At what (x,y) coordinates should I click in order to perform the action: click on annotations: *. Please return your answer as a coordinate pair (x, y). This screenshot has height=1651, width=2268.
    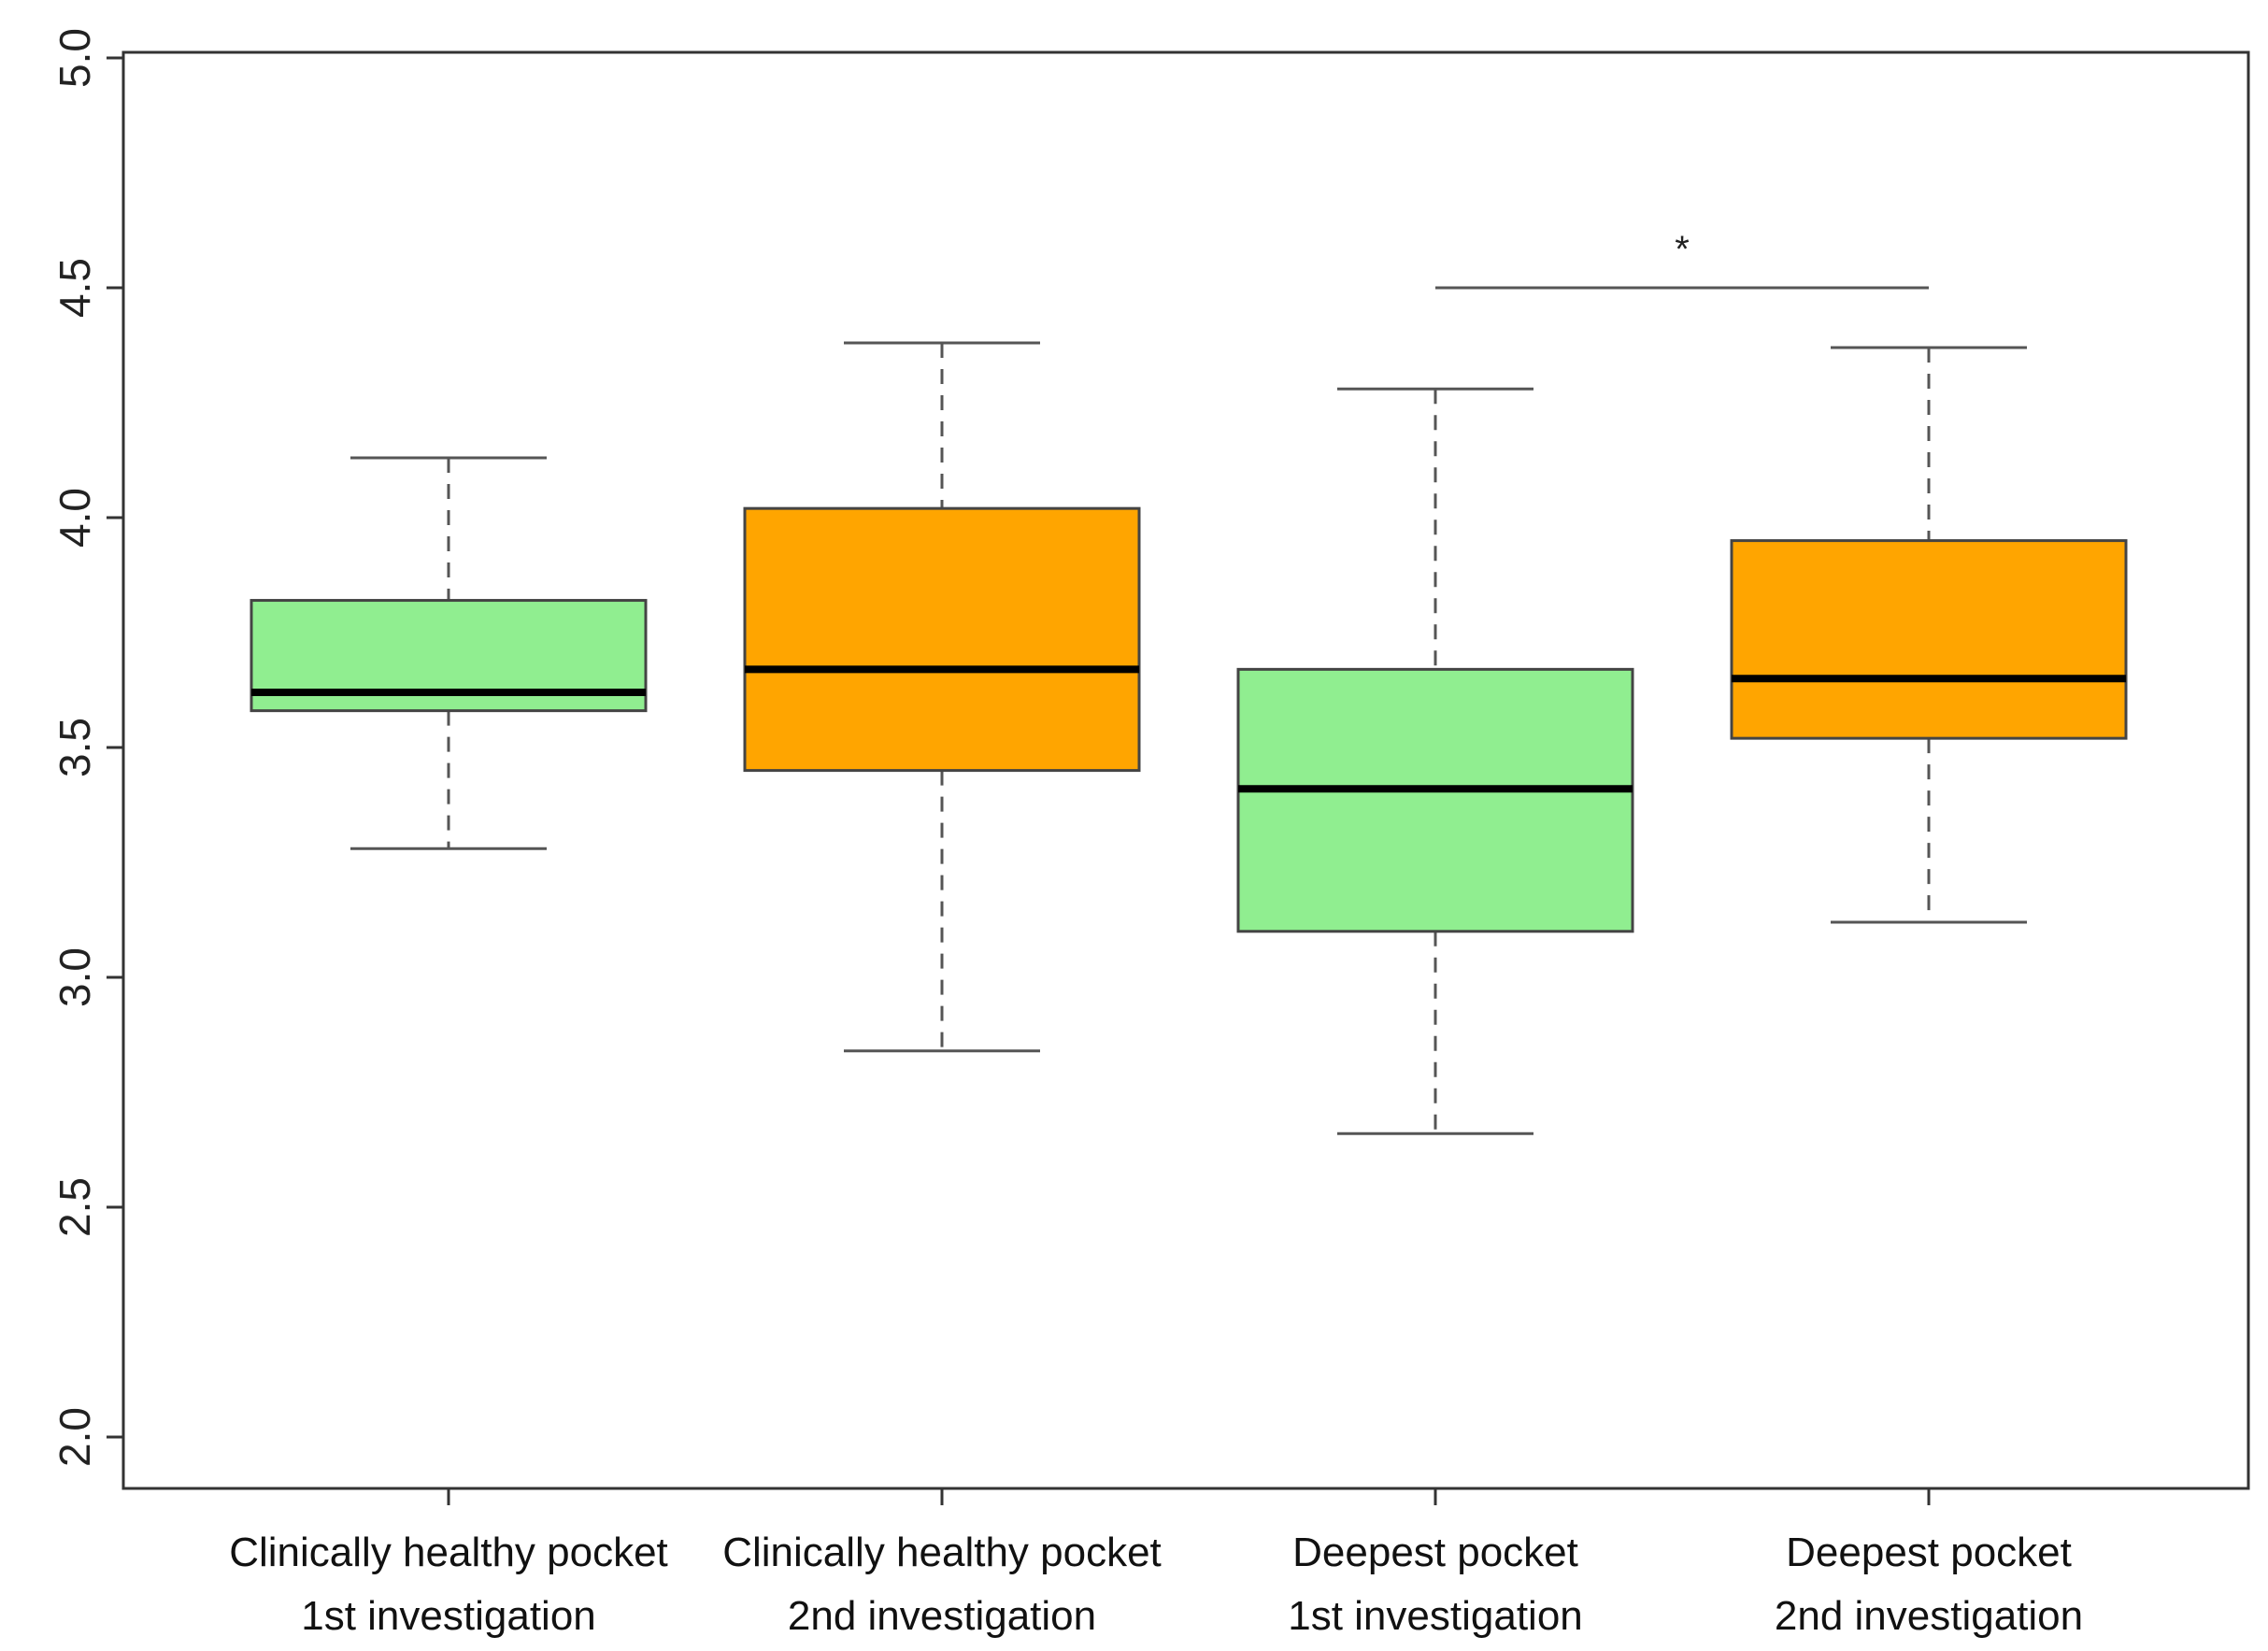
    Looking at the image, I should click on (1682, 260).